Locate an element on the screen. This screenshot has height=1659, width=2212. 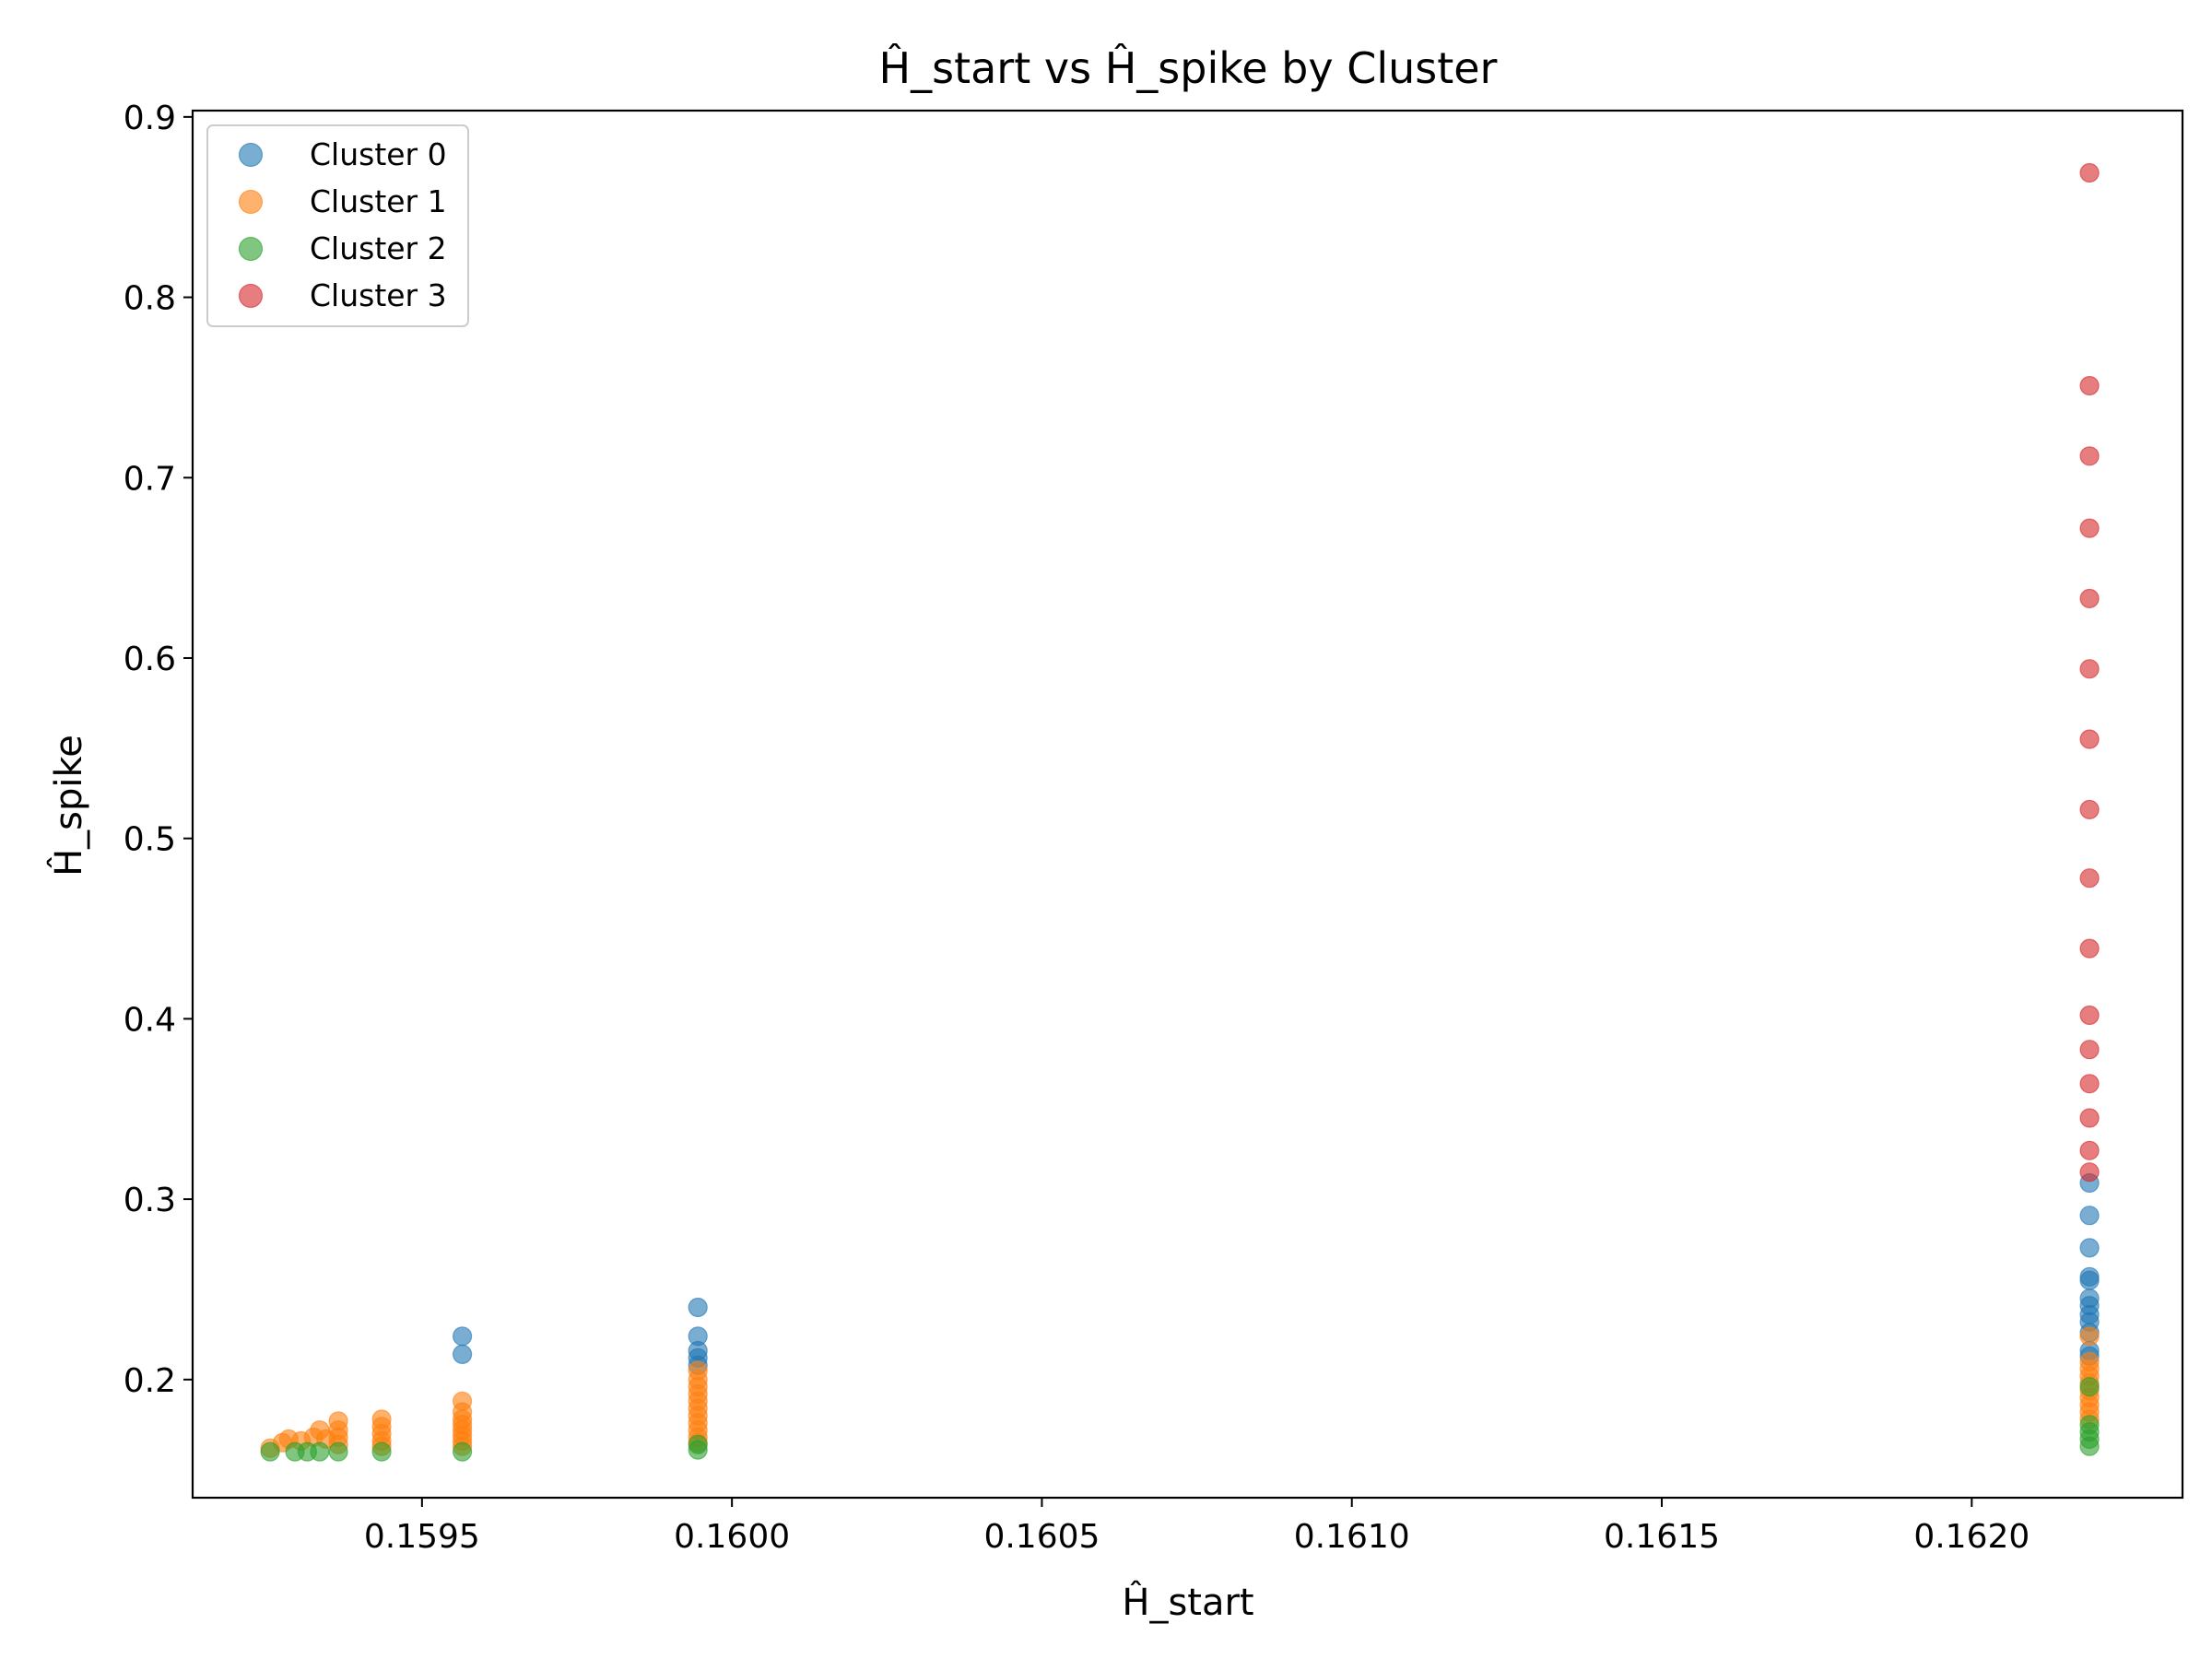
legend: Cluster 0 Cluster 1 Cluster 2 Cluster 3 is located at coordinates (337, 225).